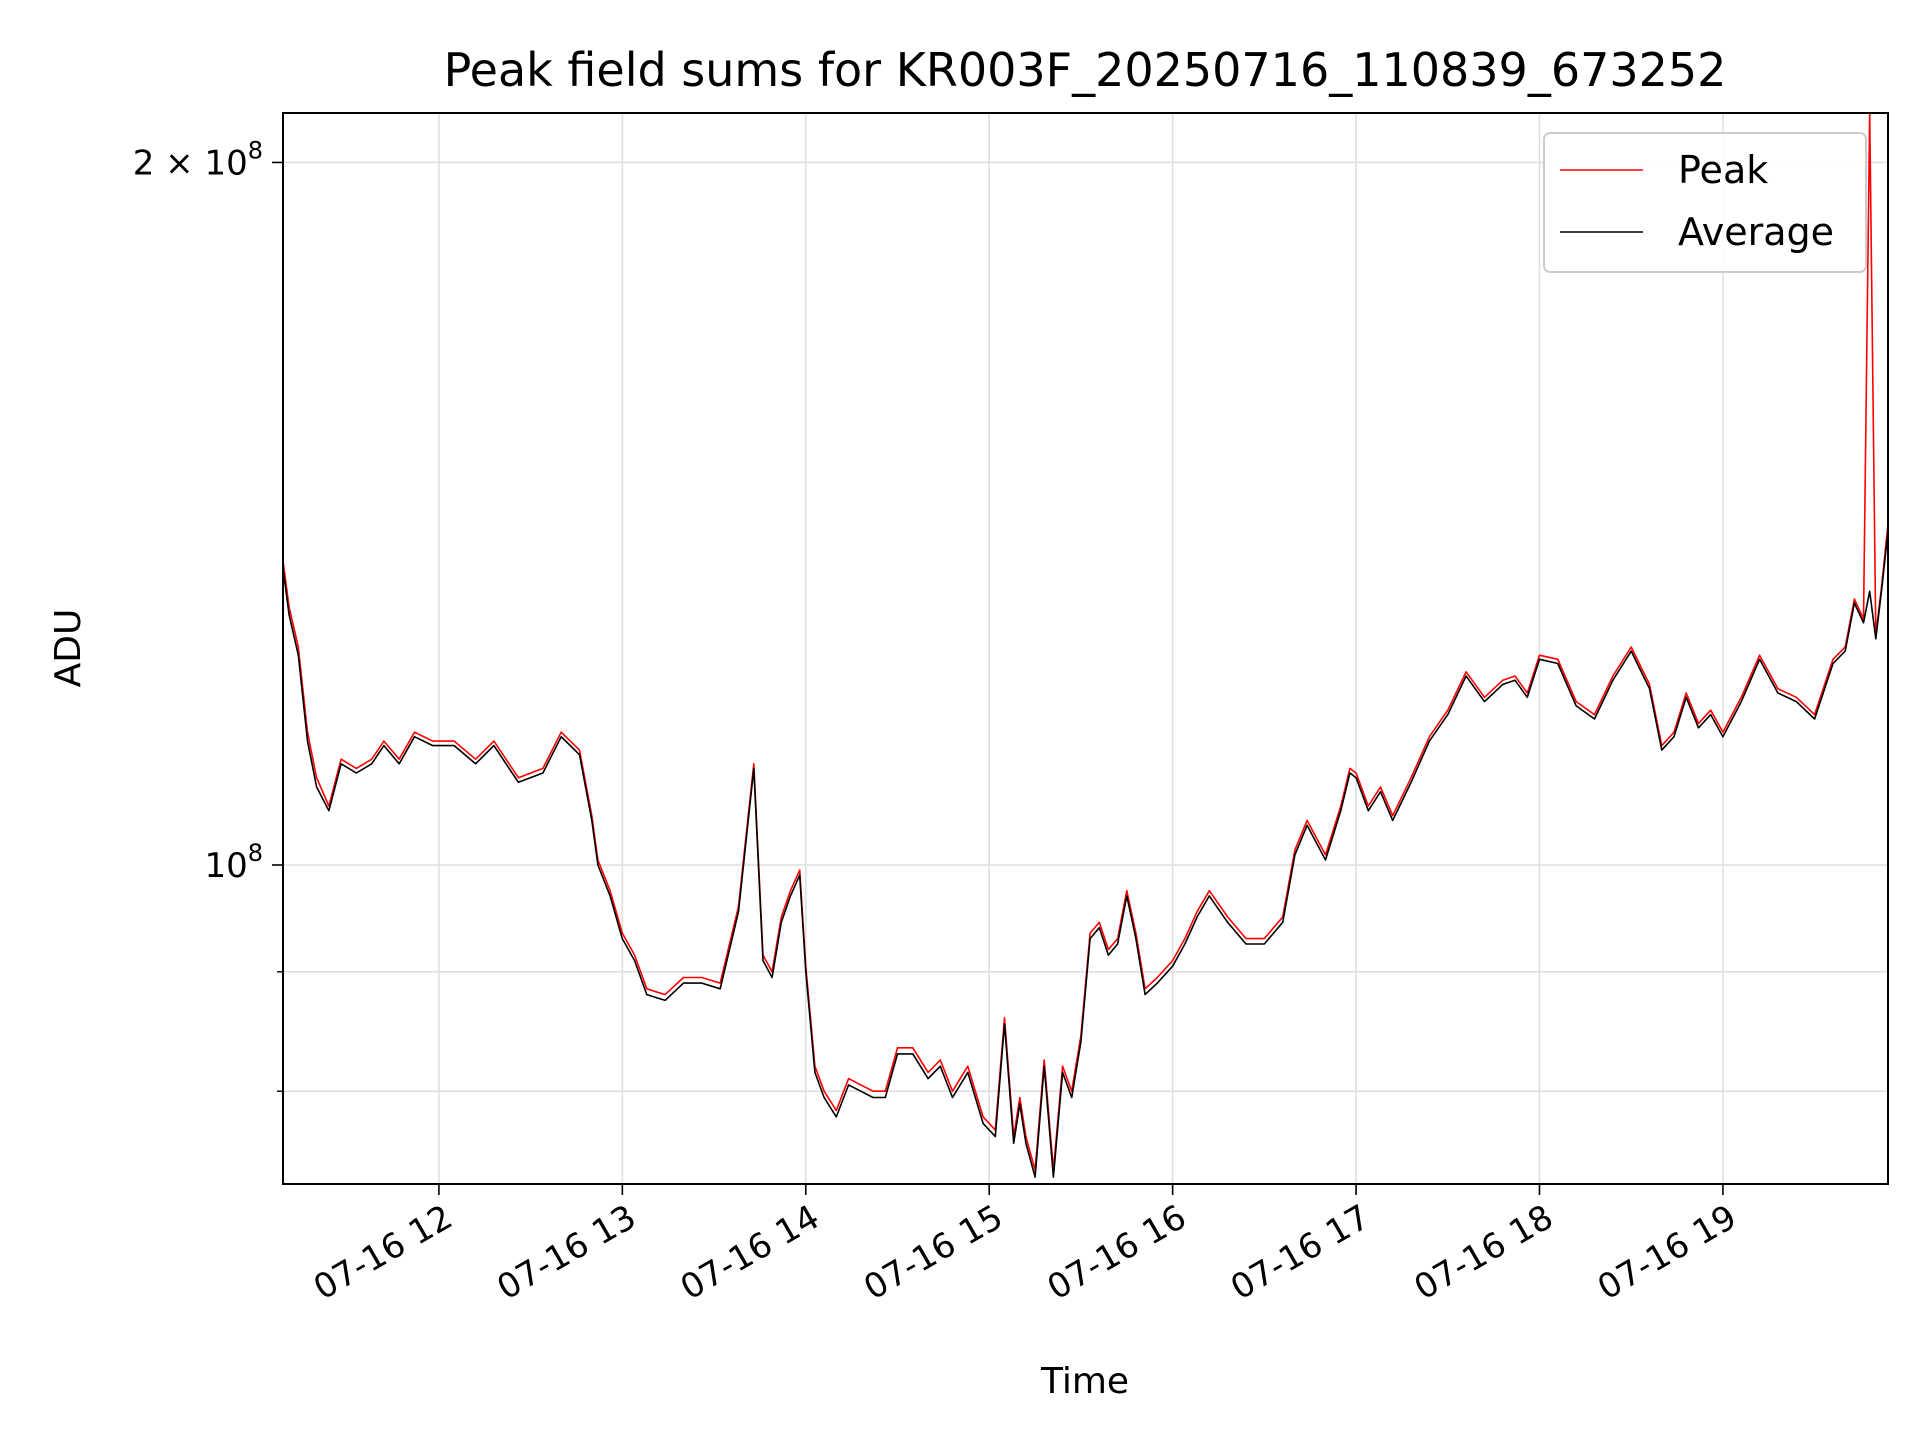 This screenshot has height=1440, width=1920. What do you see at coordinates (233, 862) in the screenshot?
I see `y-tick-label: 108` at bounding box center [233, 862].